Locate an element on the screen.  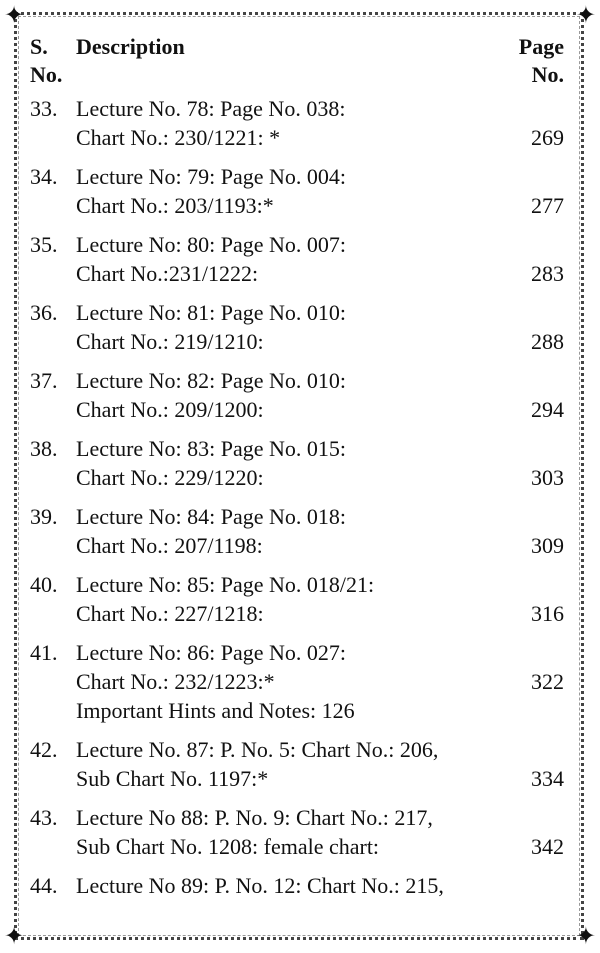
entry-line: Chart No.: 230/1221: * 269 is located at coordinates (300, 137).